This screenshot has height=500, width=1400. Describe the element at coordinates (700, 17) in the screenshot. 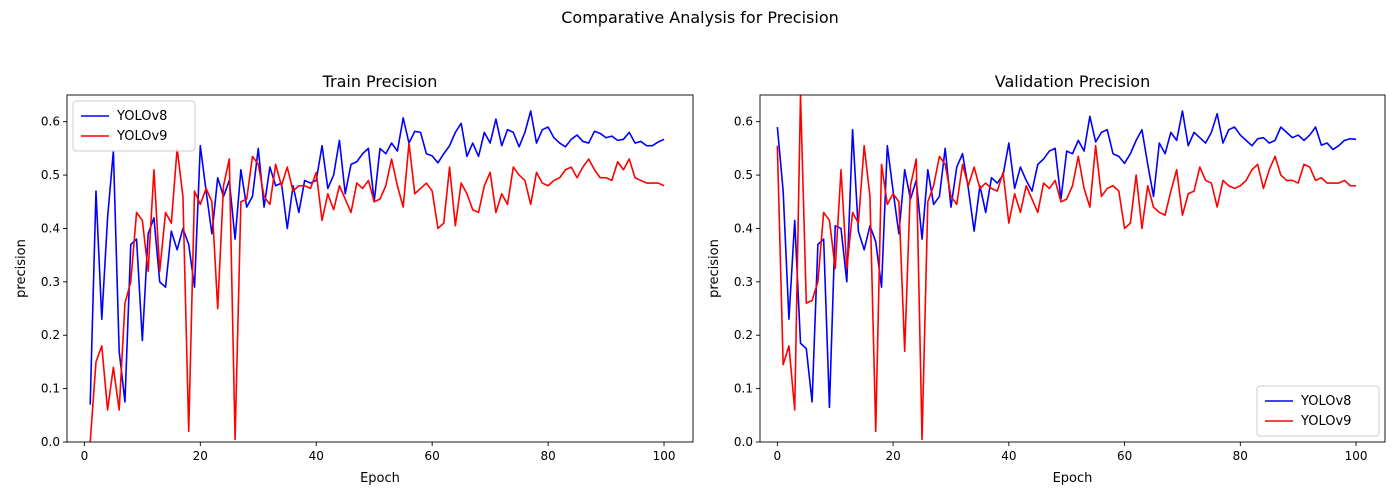

I see `figure-title: Comparative Analysis for Precision` at that location.